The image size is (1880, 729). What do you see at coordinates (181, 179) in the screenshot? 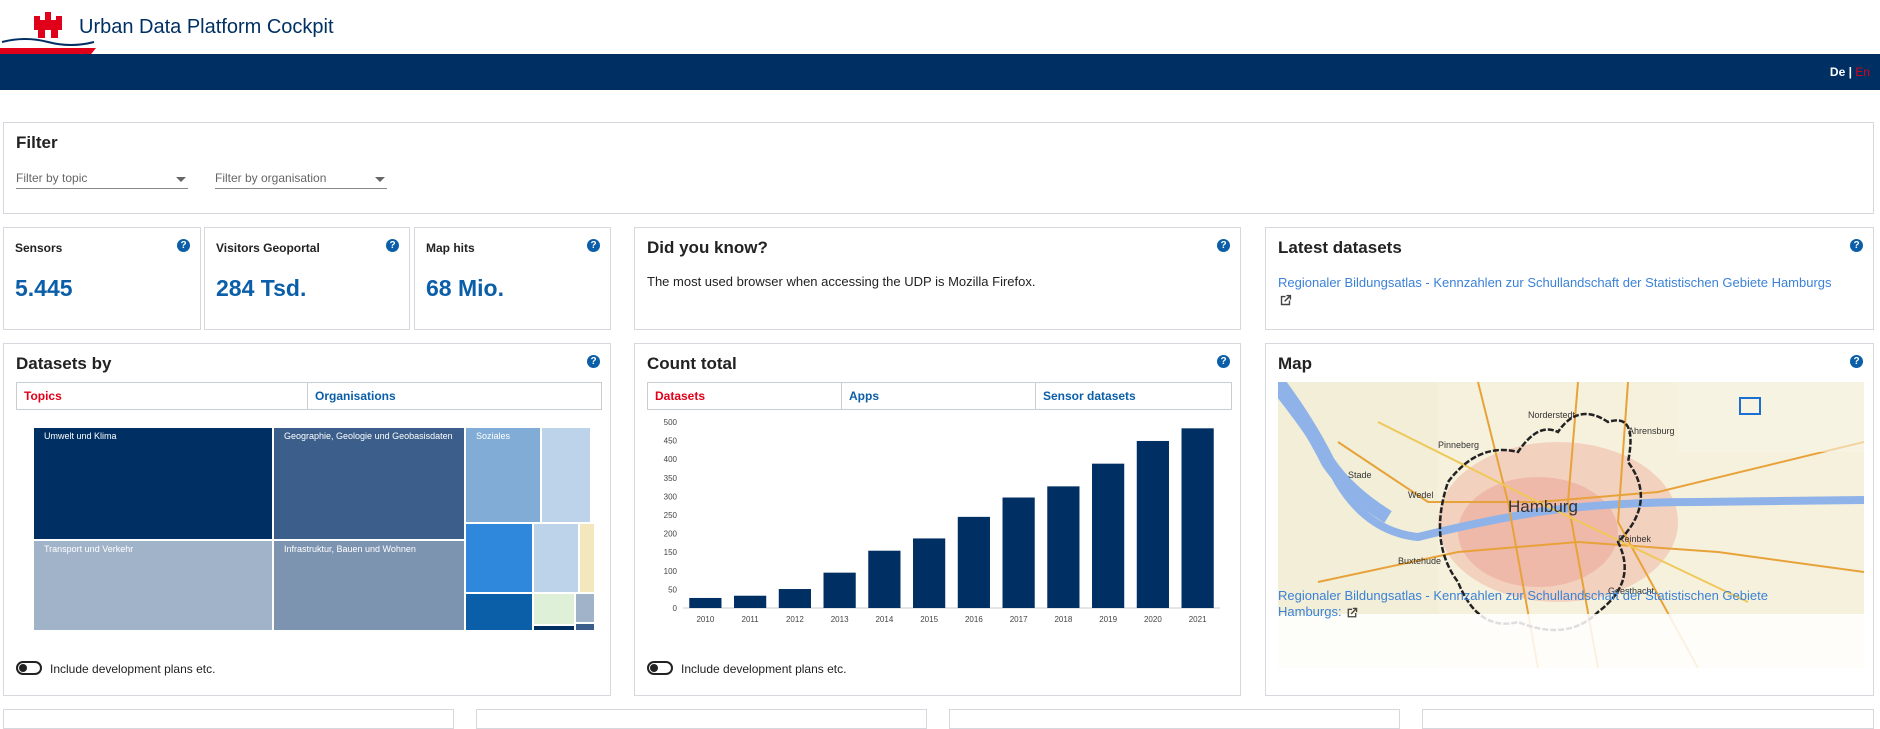
I see `chevron-down-icon` at bounding box center [181, 179].